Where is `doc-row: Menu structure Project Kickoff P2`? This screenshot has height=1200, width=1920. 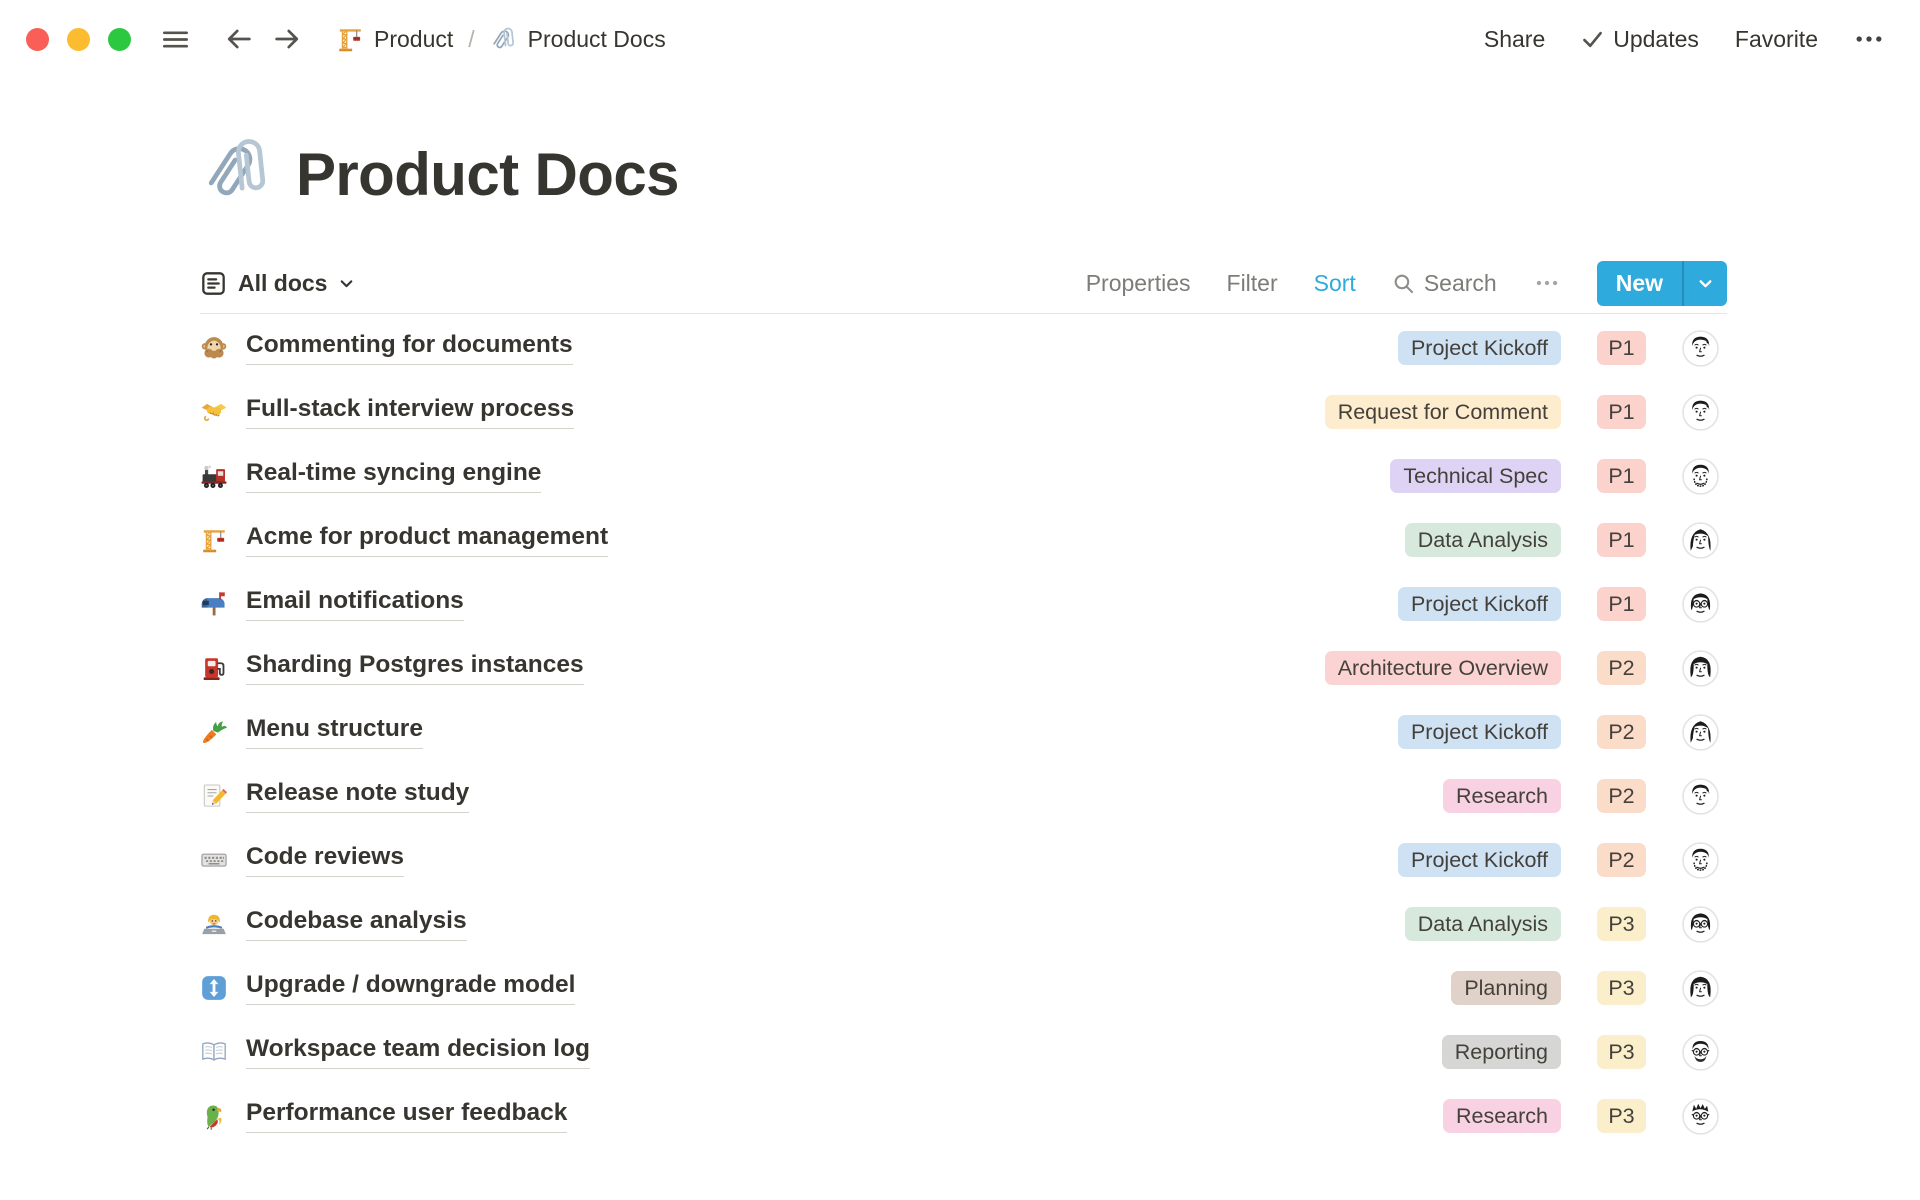
doc-row: Menu structure Project Kickoff P2 is located at coordinates (963, 732).